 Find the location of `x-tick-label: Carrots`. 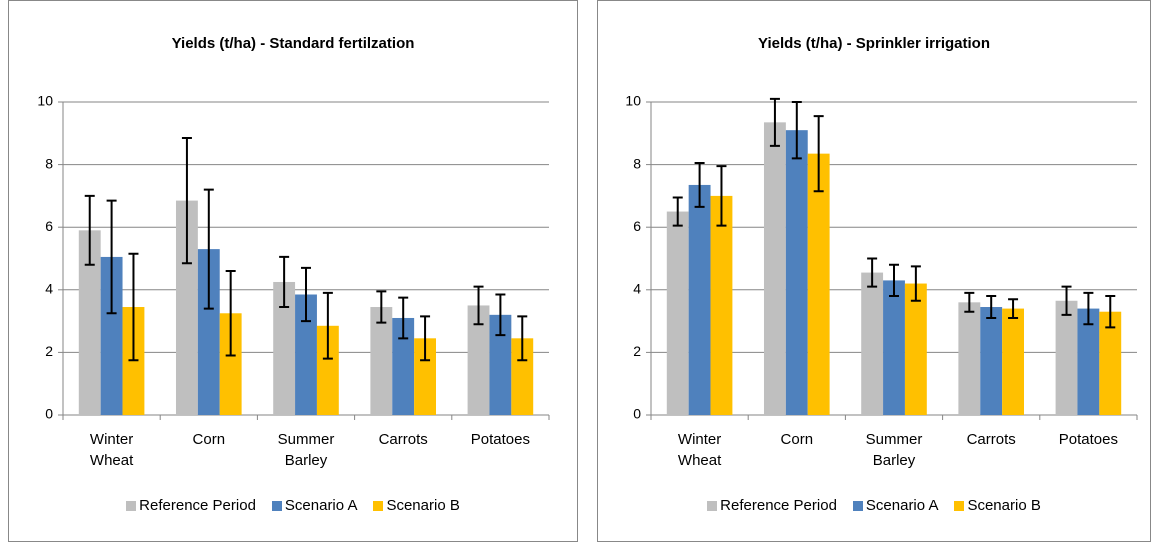

x-tick-label: Carrots is located at coordinates (403, 439).